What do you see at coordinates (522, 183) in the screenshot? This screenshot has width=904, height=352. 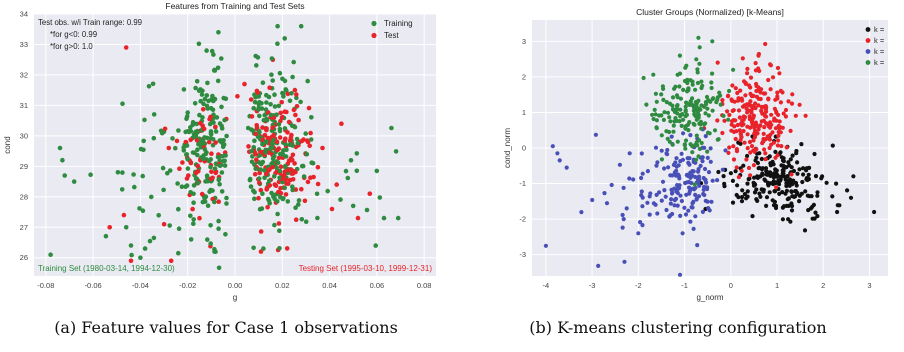 I see `y-tick-label: -1` at bounding box center [522, 183].